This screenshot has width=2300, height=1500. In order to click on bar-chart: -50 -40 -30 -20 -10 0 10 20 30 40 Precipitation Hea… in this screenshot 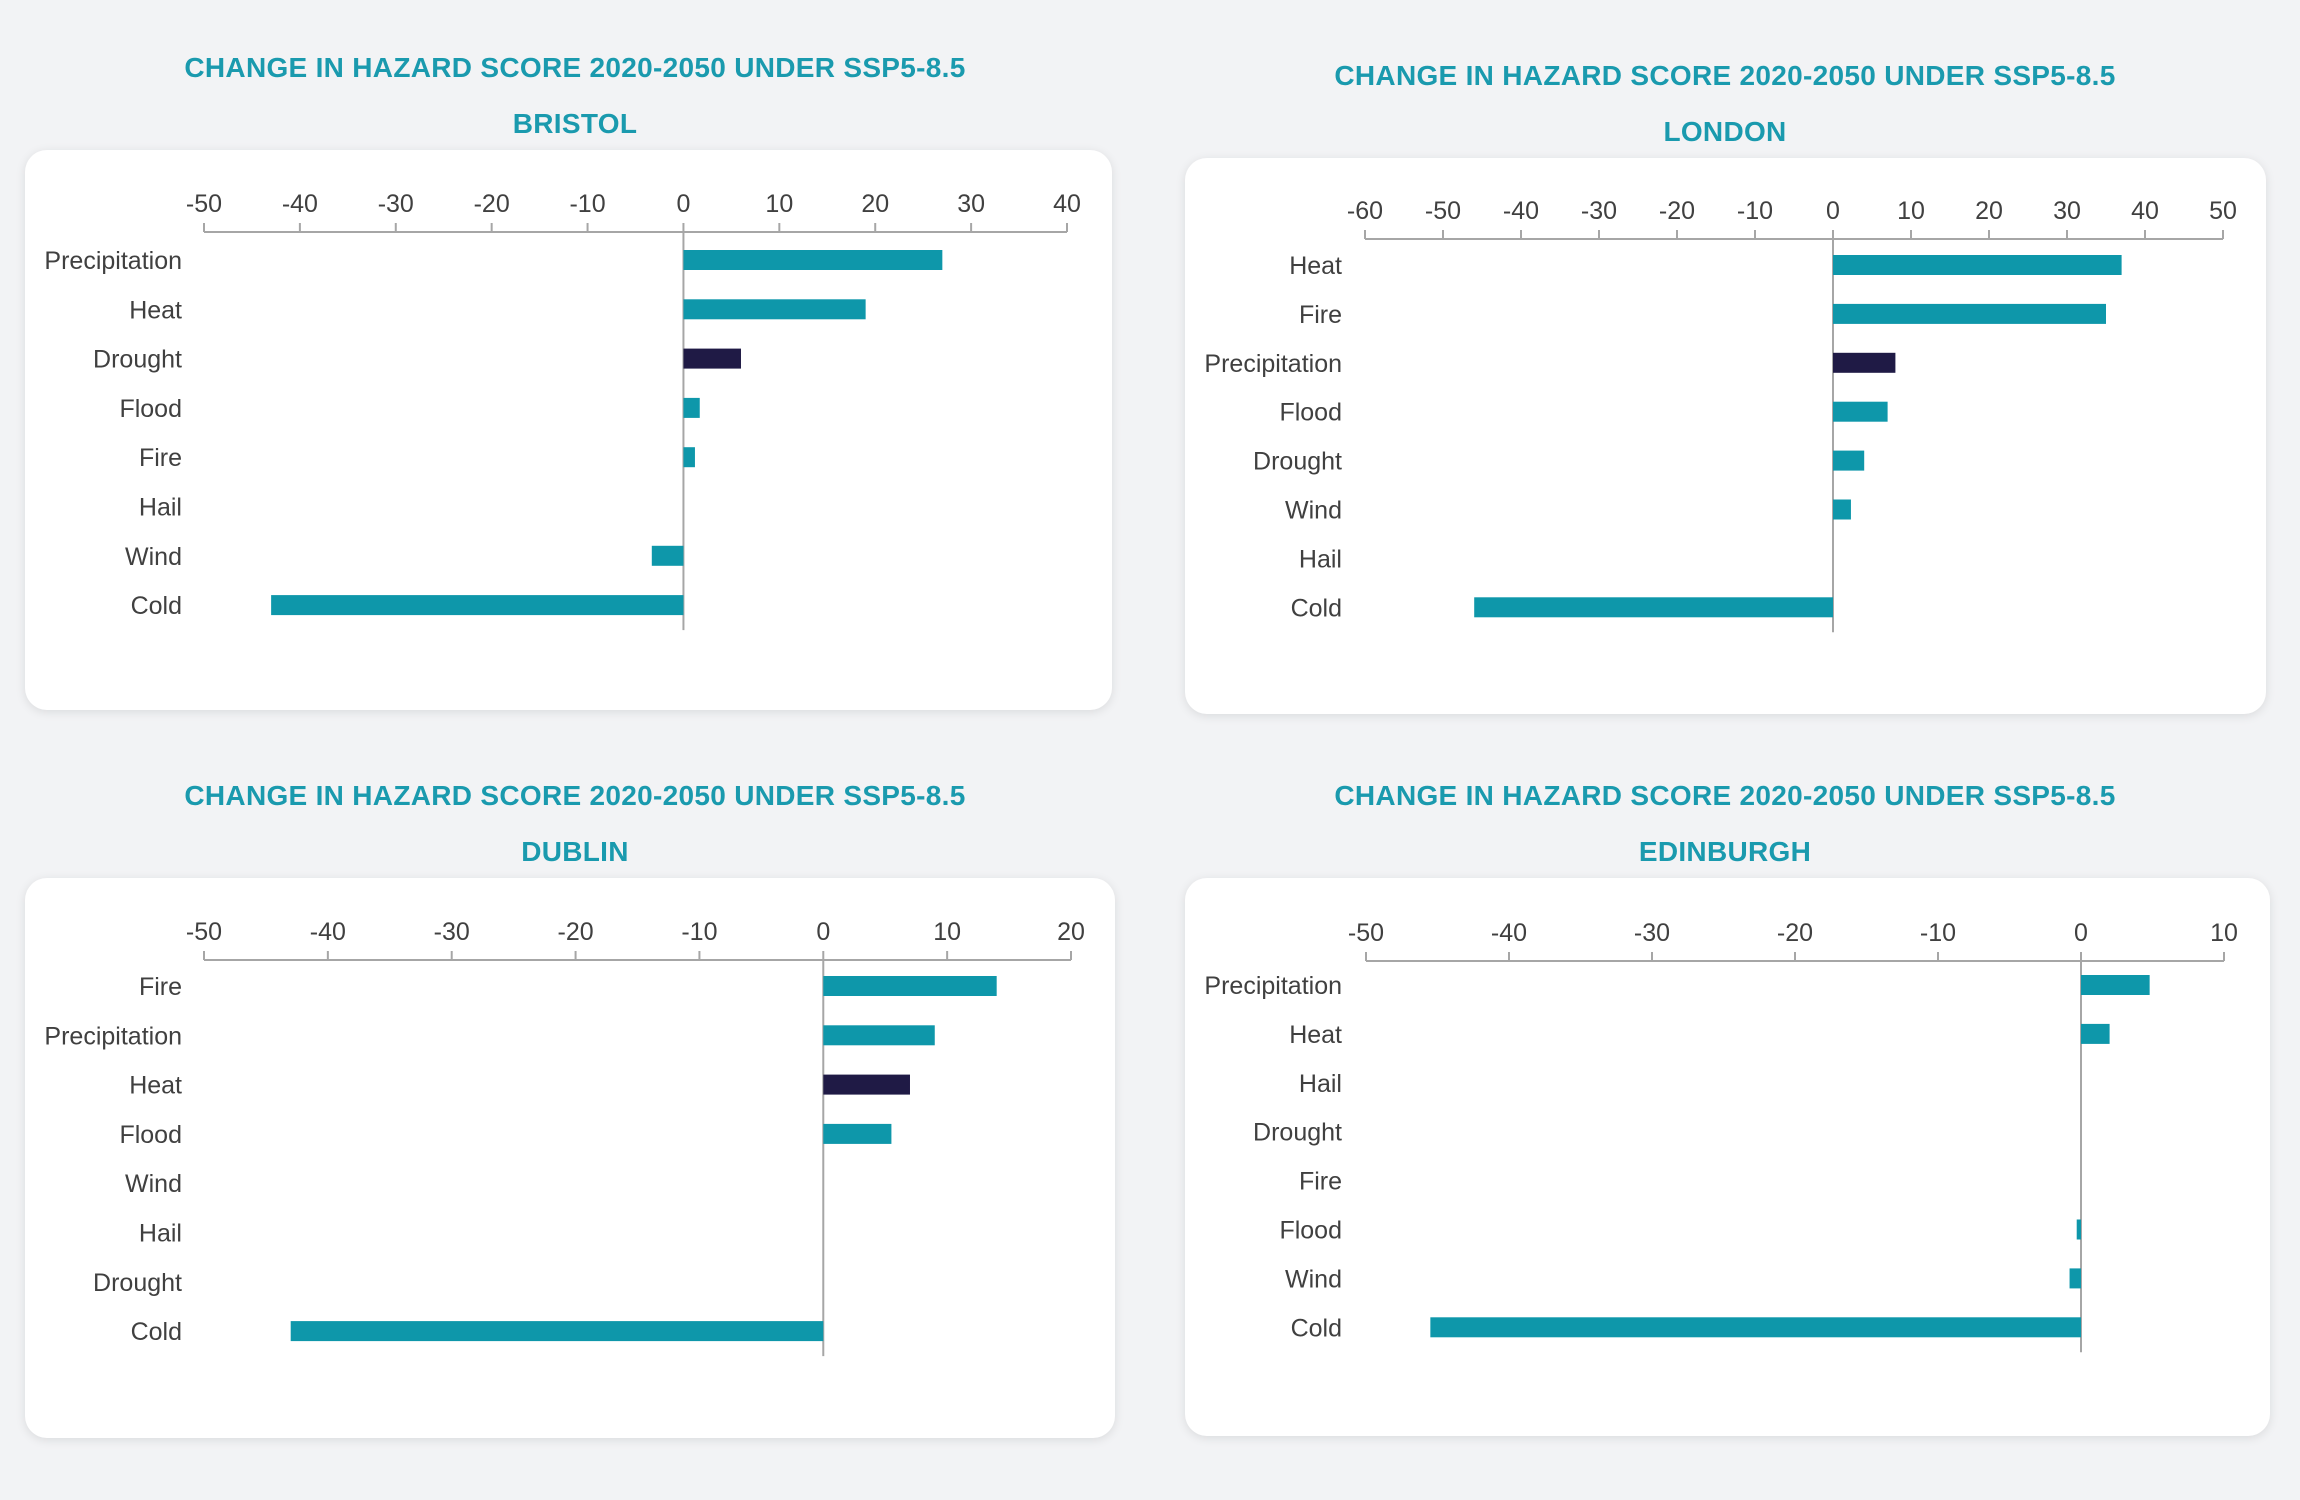, I will do `click(562, 410)`.